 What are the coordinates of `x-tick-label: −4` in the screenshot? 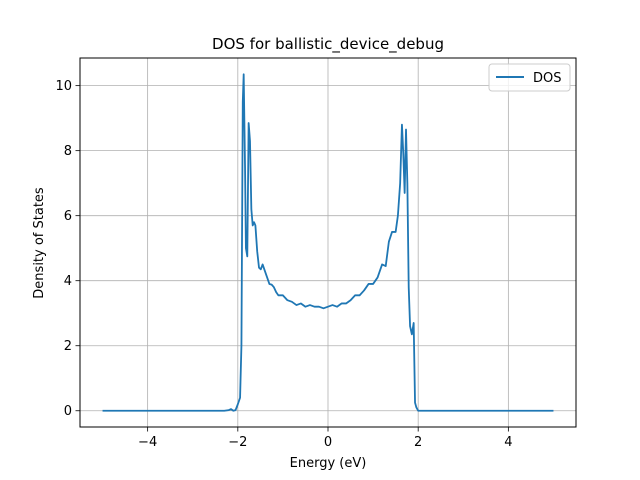 It's located at (147, 442).